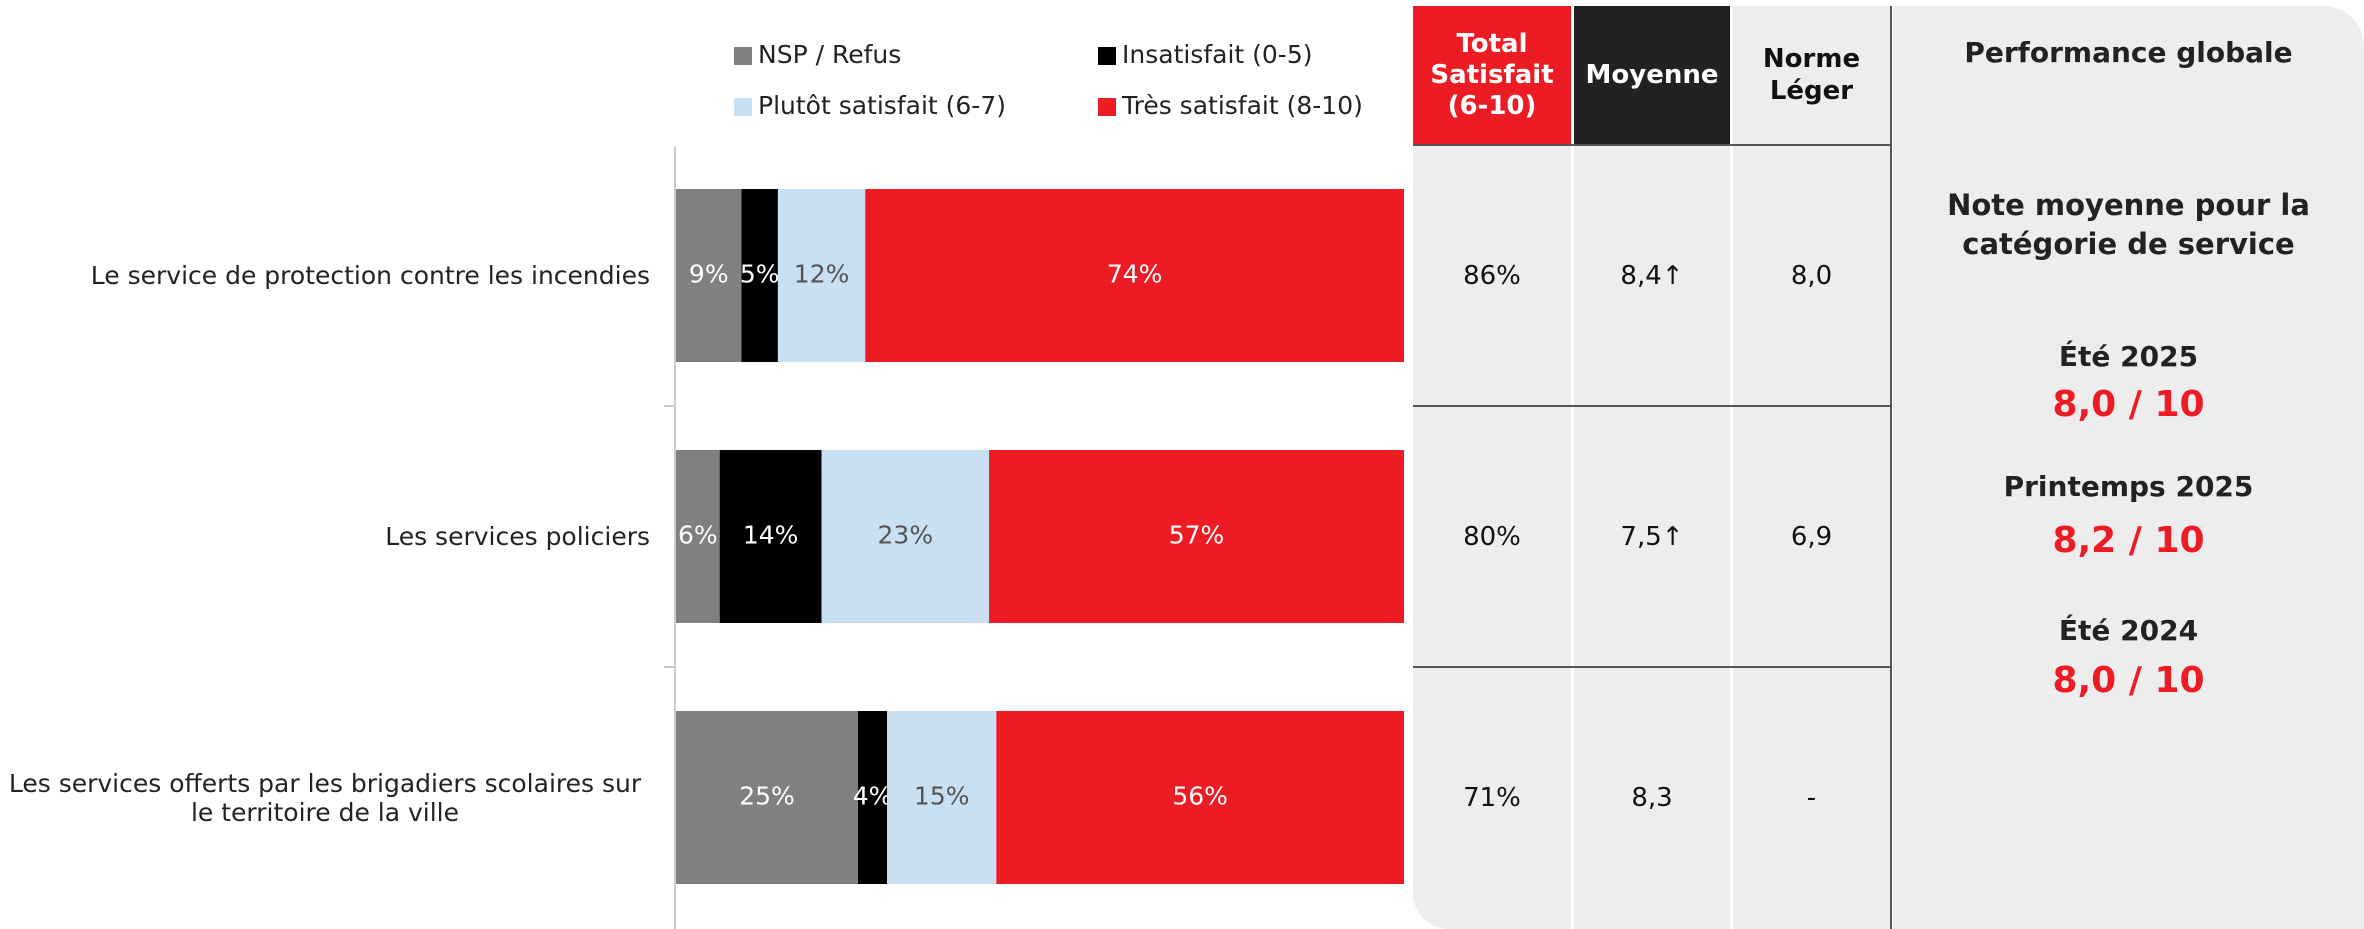 The width and height of the screenshot is (2364, 929). I want to click on table-header: Moyenne, so click(1652, 75).